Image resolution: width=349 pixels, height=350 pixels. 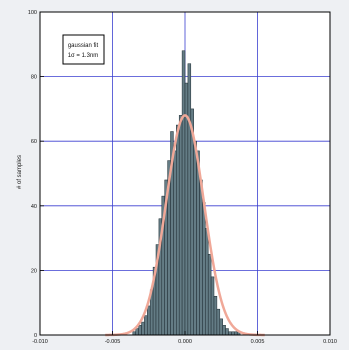 I want to click on y-axis-label: # of samples, so click(x=20, y=172).